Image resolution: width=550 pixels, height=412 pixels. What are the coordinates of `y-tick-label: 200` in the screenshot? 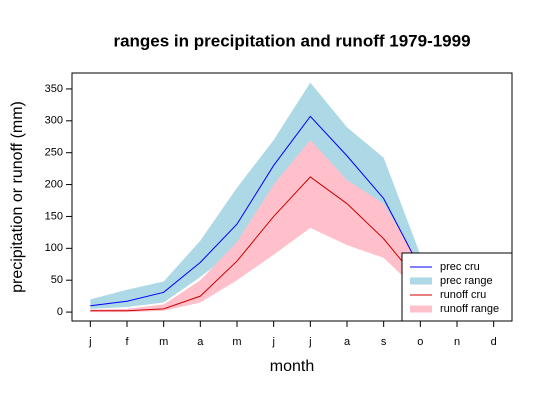 It's located at (54, 184).